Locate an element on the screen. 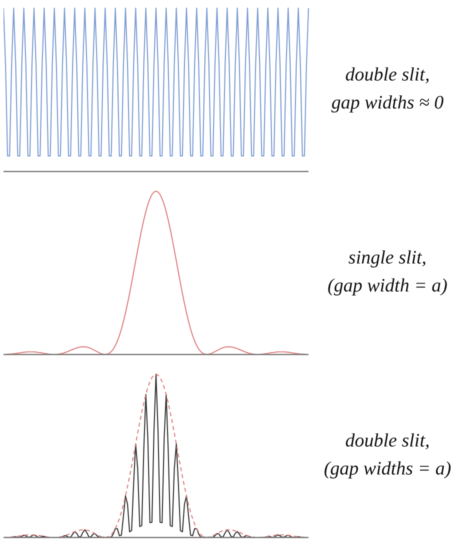 This screenshot has width=466, height=550. text: double slit, gap widths ≈ 0 is located at coordinates (387, 89).